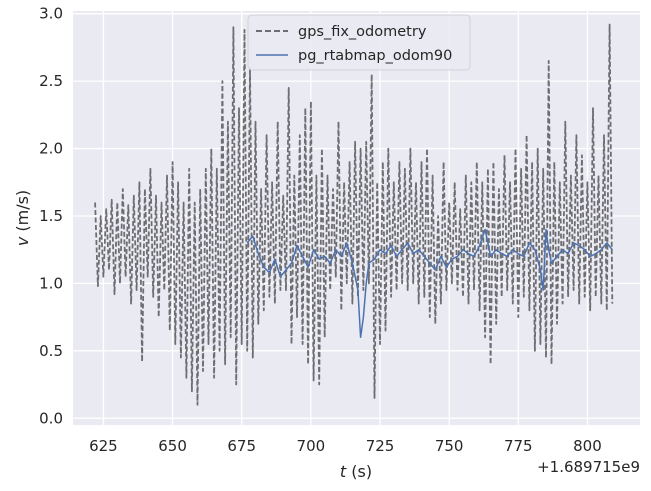 The image size is (651, 491). Describe the element at coordinates (51, 418) in the screenshot. I see `y-tick-label: 0.0` at that location.